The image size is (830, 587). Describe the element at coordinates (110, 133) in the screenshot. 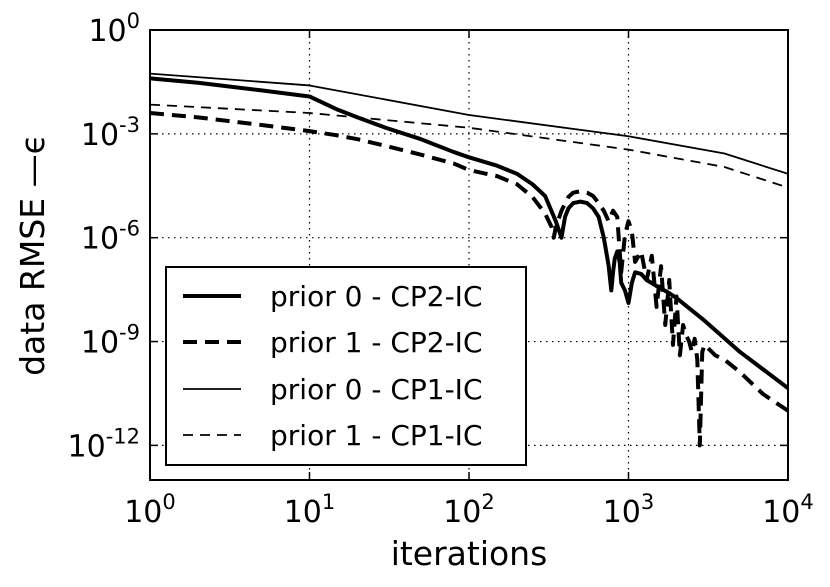

I see `y-tick-label: 10⁻³` at that location.